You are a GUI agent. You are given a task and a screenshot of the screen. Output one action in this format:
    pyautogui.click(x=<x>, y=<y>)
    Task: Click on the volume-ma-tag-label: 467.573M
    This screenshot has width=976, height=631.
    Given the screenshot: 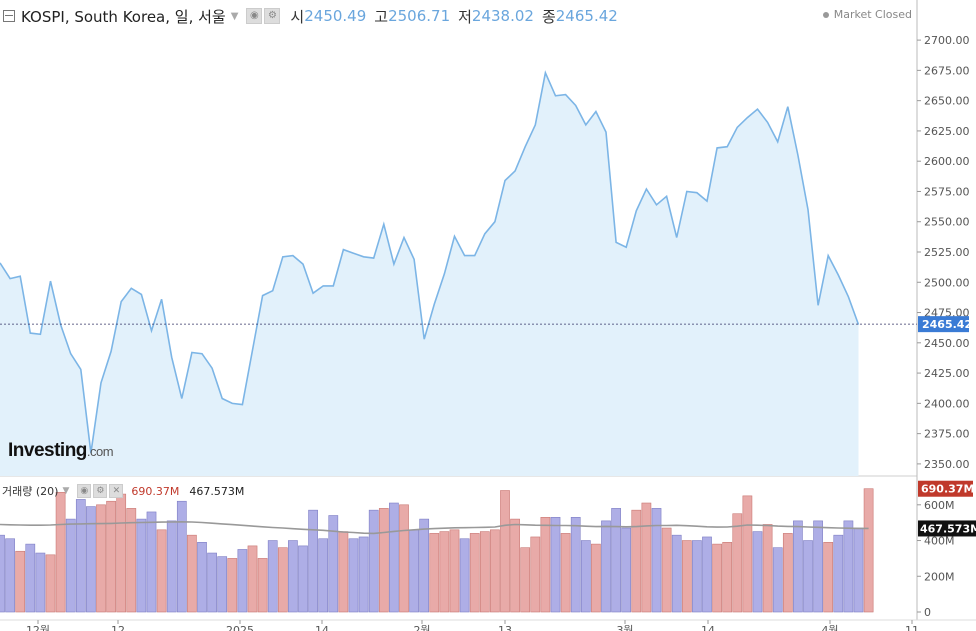 What is the action you would take?
    pyautogui.click(x=948, y=528)
    